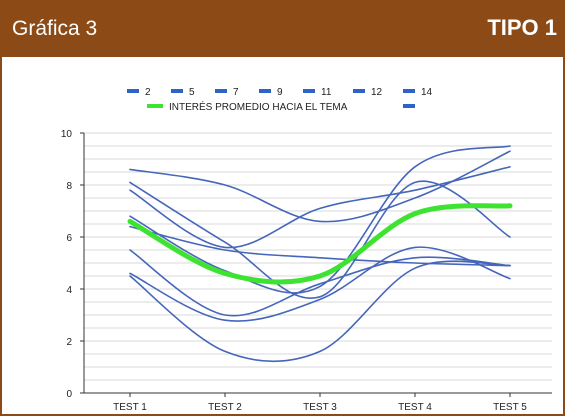  I want to click on chart-header: Gráfica 3 TIPO 1, so click(282, 28).